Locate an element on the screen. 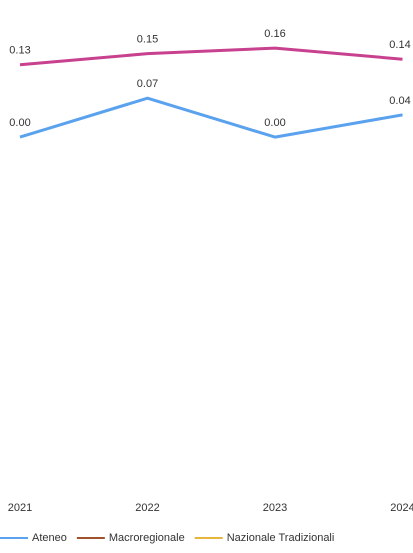 This screenshot has width=413, height=553. x-tick-label: 2024 is located at coordinates (401, 508).